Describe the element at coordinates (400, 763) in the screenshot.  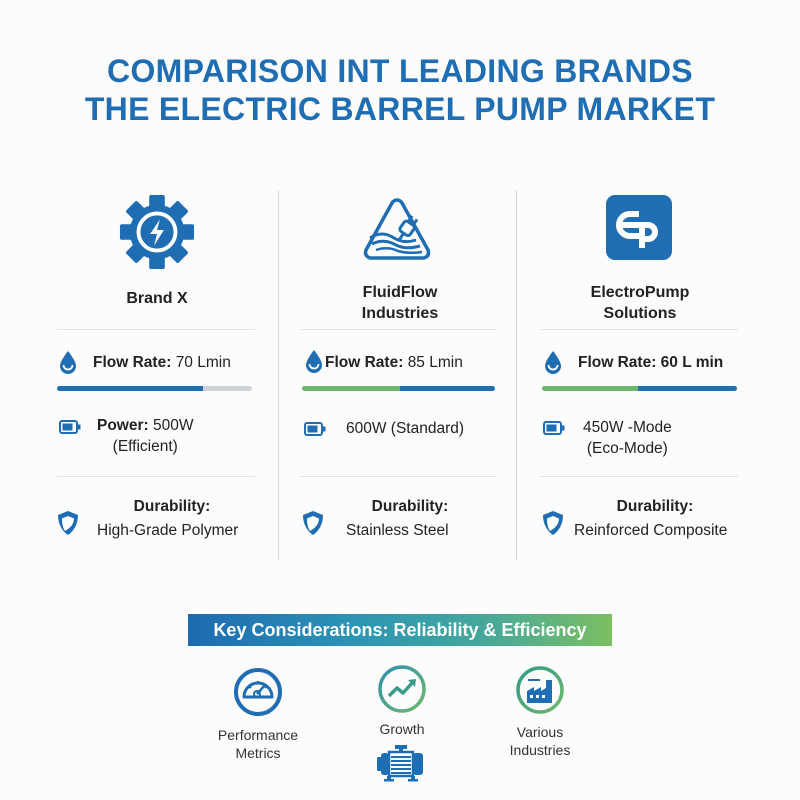
I see `motor-pump-icon` at that location.